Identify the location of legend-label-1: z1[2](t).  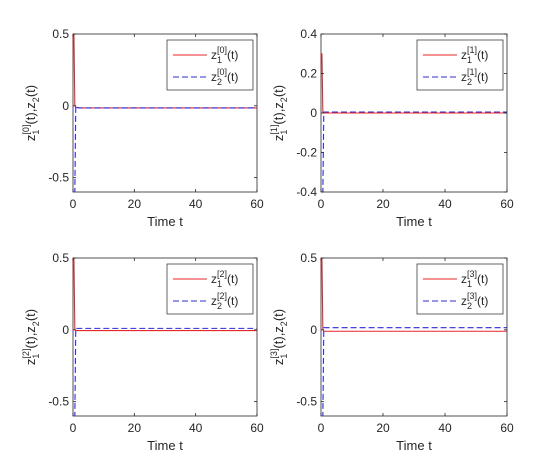
(224, 279).